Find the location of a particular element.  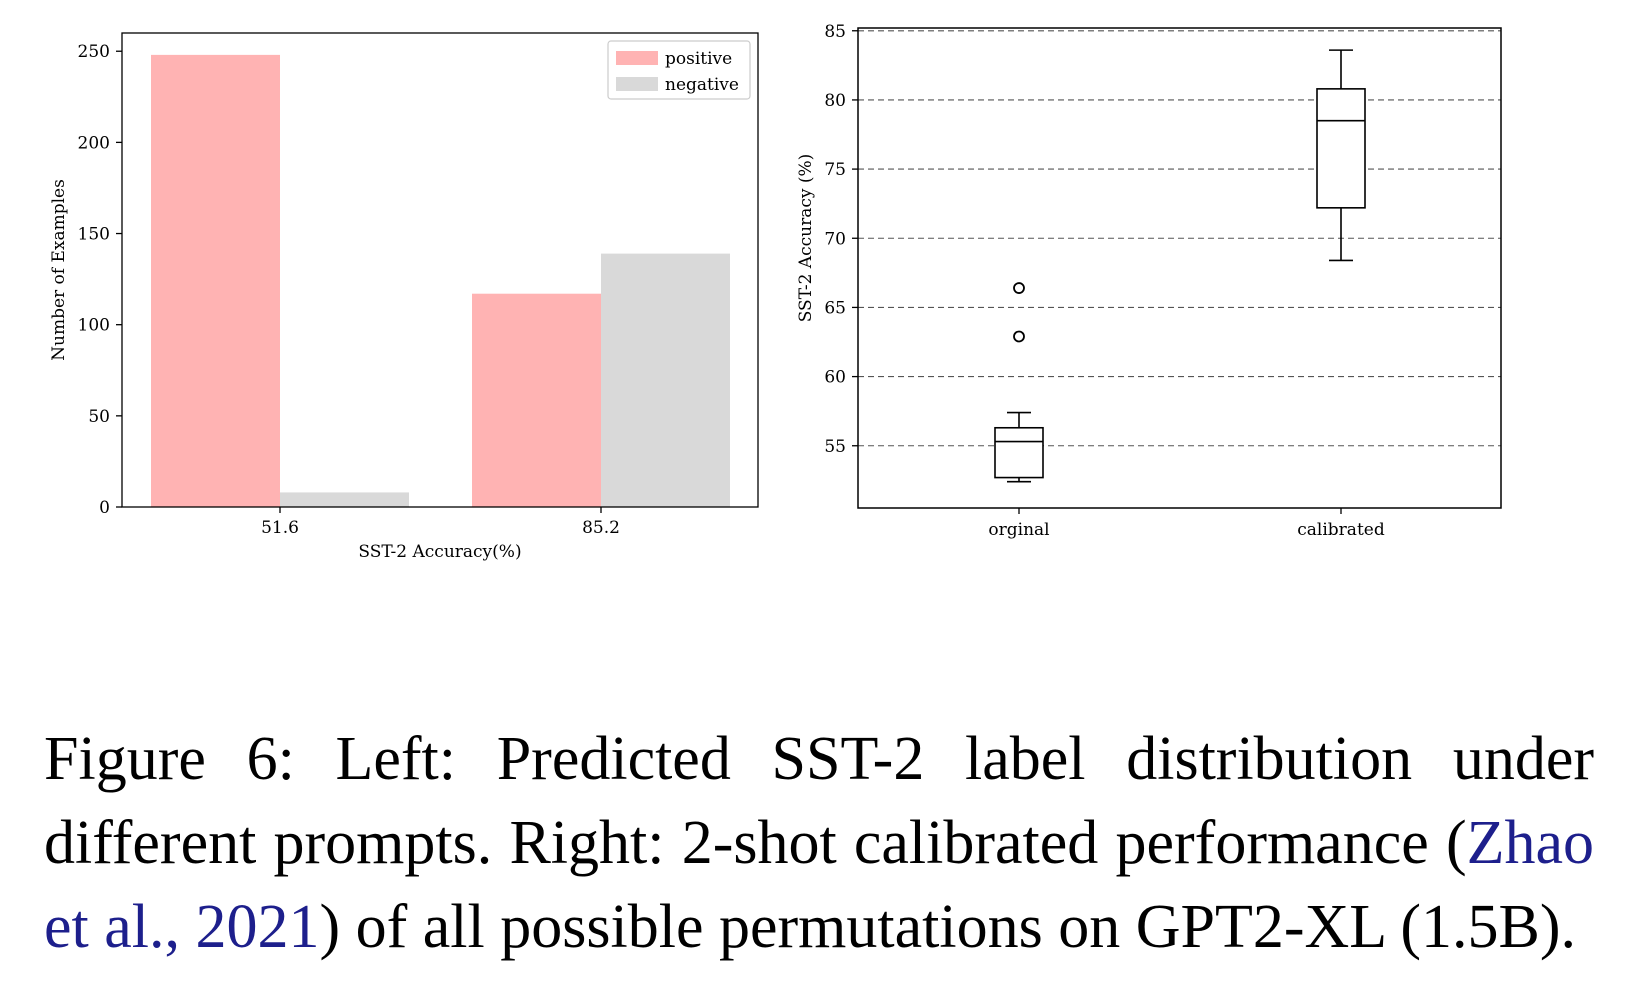

x-tick-label: orginal is located at coordinates (1018, 530).